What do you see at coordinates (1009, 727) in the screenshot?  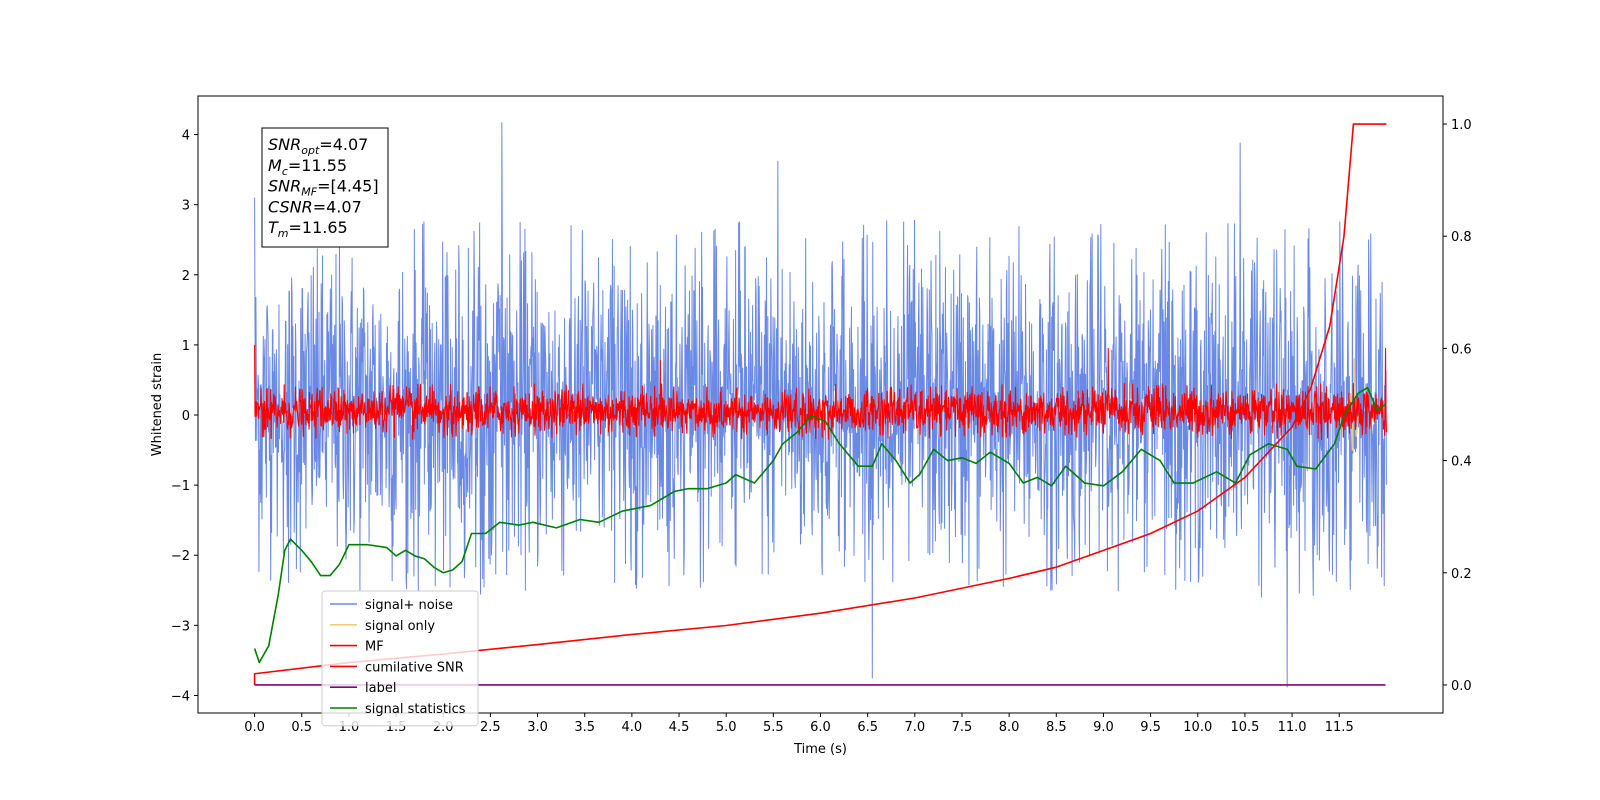 I see `x-tick-label: 8.0` at bounding box center [1009, 727].